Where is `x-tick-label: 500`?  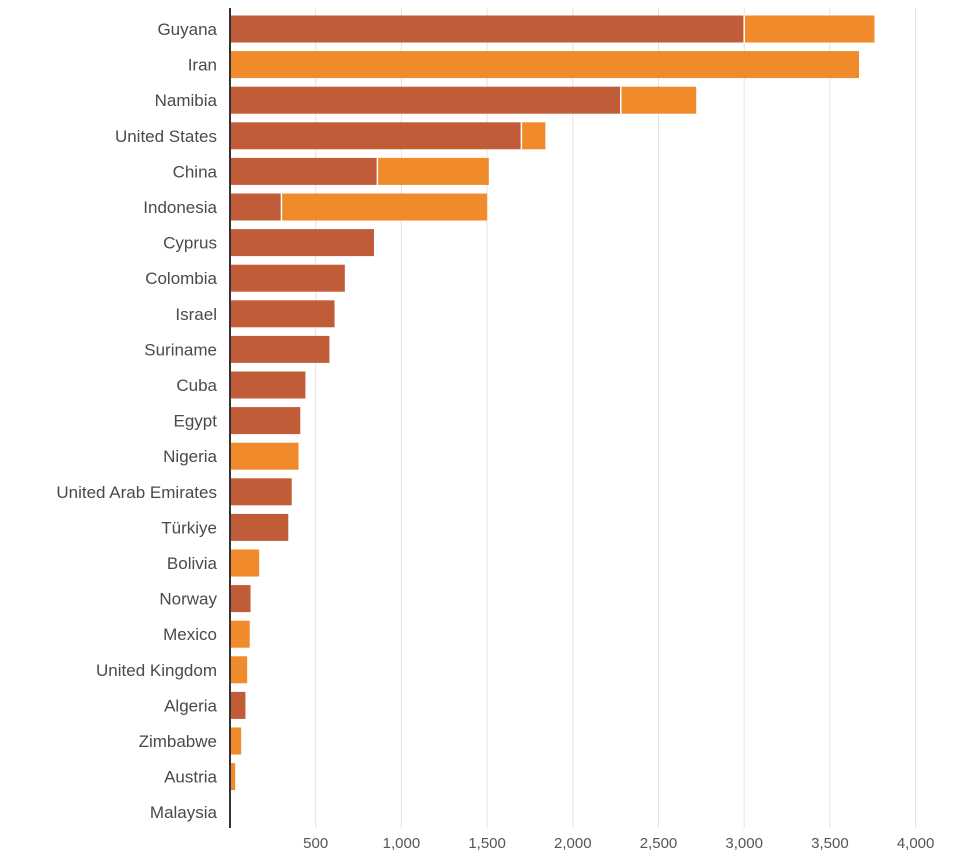 x-tick-label: 500 is located at coordinates (315, 843).